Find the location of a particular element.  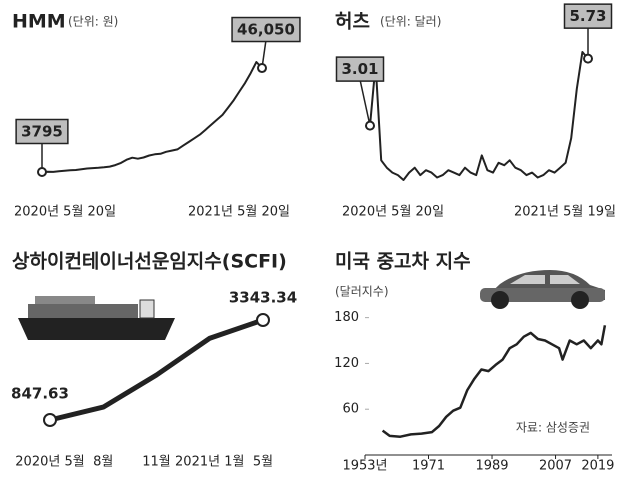

x-tick-label: 2021년 5월 19일 is located at coordinates (565, 212).